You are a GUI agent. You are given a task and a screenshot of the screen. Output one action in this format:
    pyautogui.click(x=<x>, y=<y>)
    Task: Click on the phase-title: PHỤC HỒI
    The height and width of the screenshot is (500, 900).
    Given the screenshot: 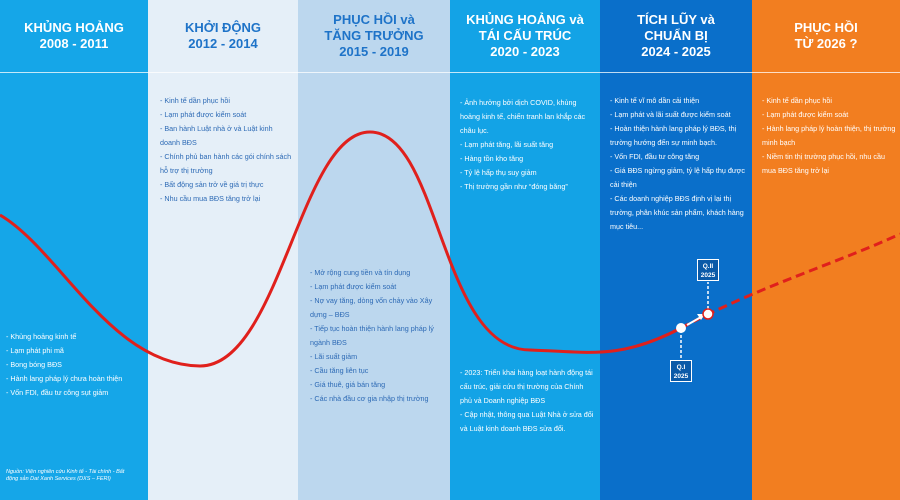 What is the action you would take?
    pyautogui.click(x=826, y=27)
    